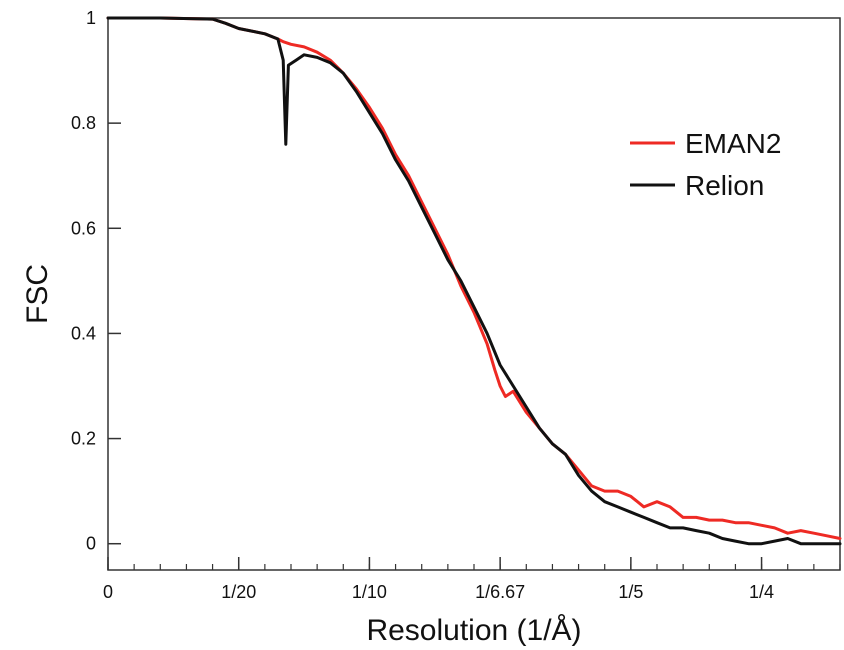 This screenshot has height=650, width=844. Describe the element at coordinates (761, 592) in the screenshot. I see `x-tick-label: 1/4` at that location.